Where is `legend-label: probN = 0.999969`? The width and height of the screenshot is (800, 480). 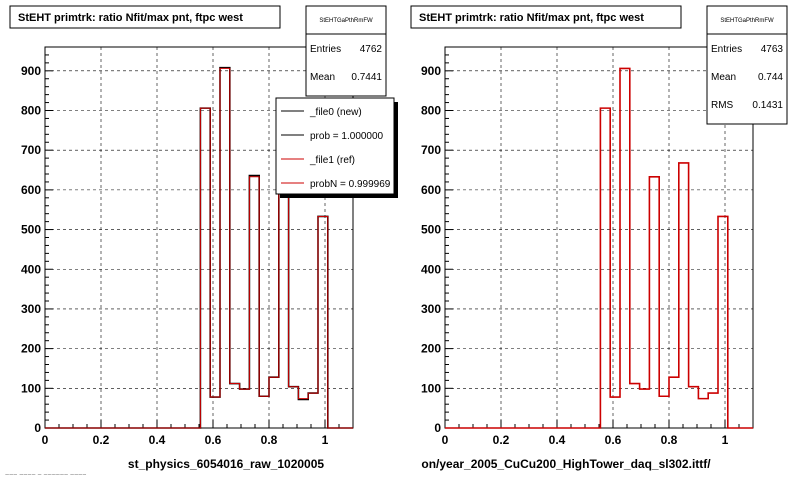
legend-label: probN = 0.999969 is located at coordinates (350, 184).